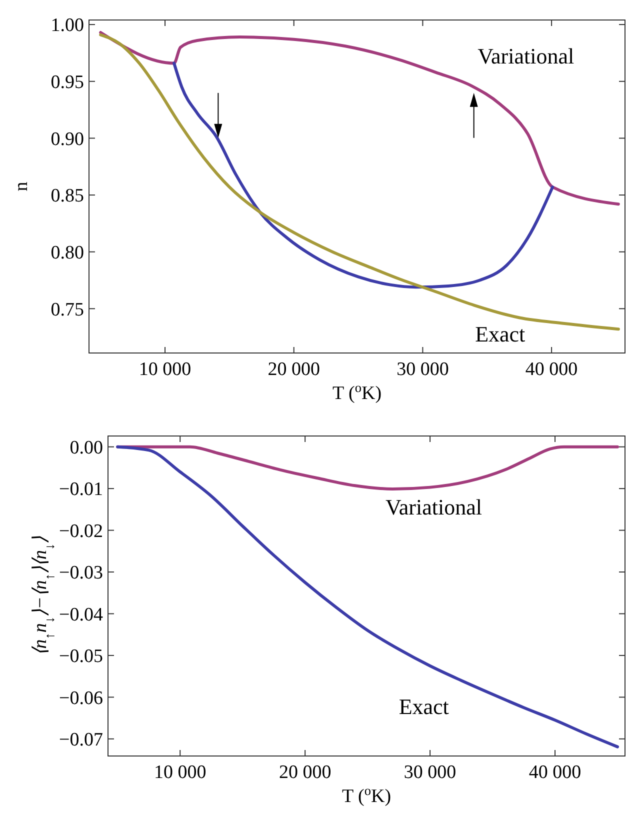  Describe the element at coordinates (81, 531) in the screenshot. I see `y-tick-label: −0.02` at that location.